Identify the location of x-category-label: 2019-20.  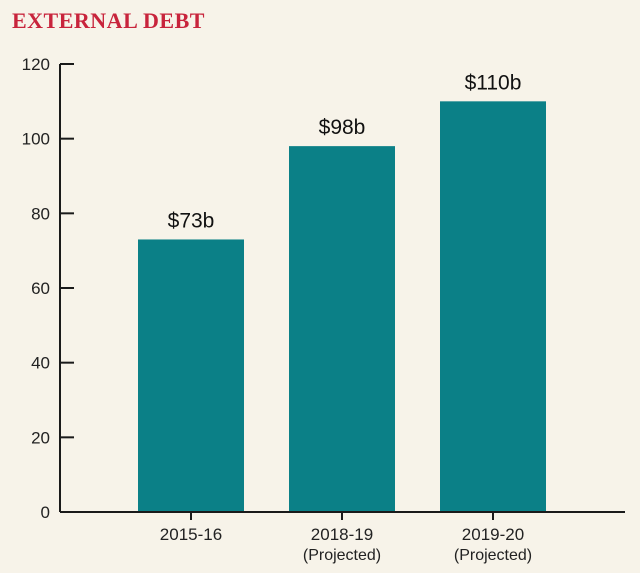
(493, 534).